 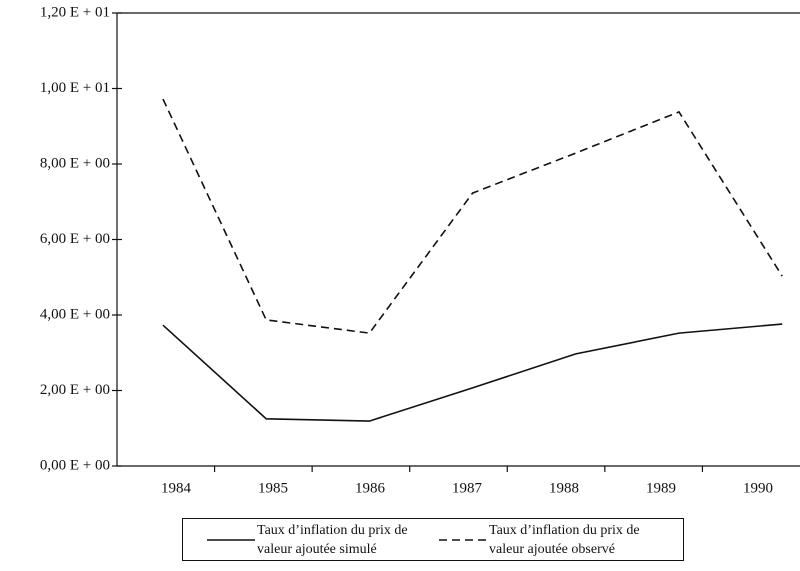 I want to click on y-tick-label: 8,00 E + 00, so click(x=75, y=163).